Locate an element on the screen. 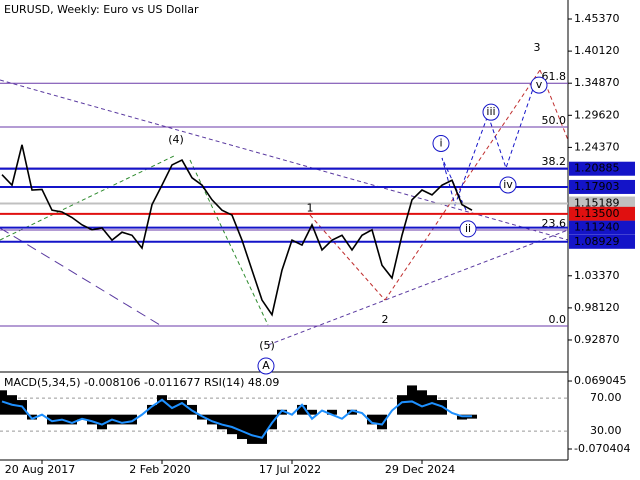 The height and width of the screenshot is (480, 640). level-label: 1.17903 is located at coordinates (597, 186).